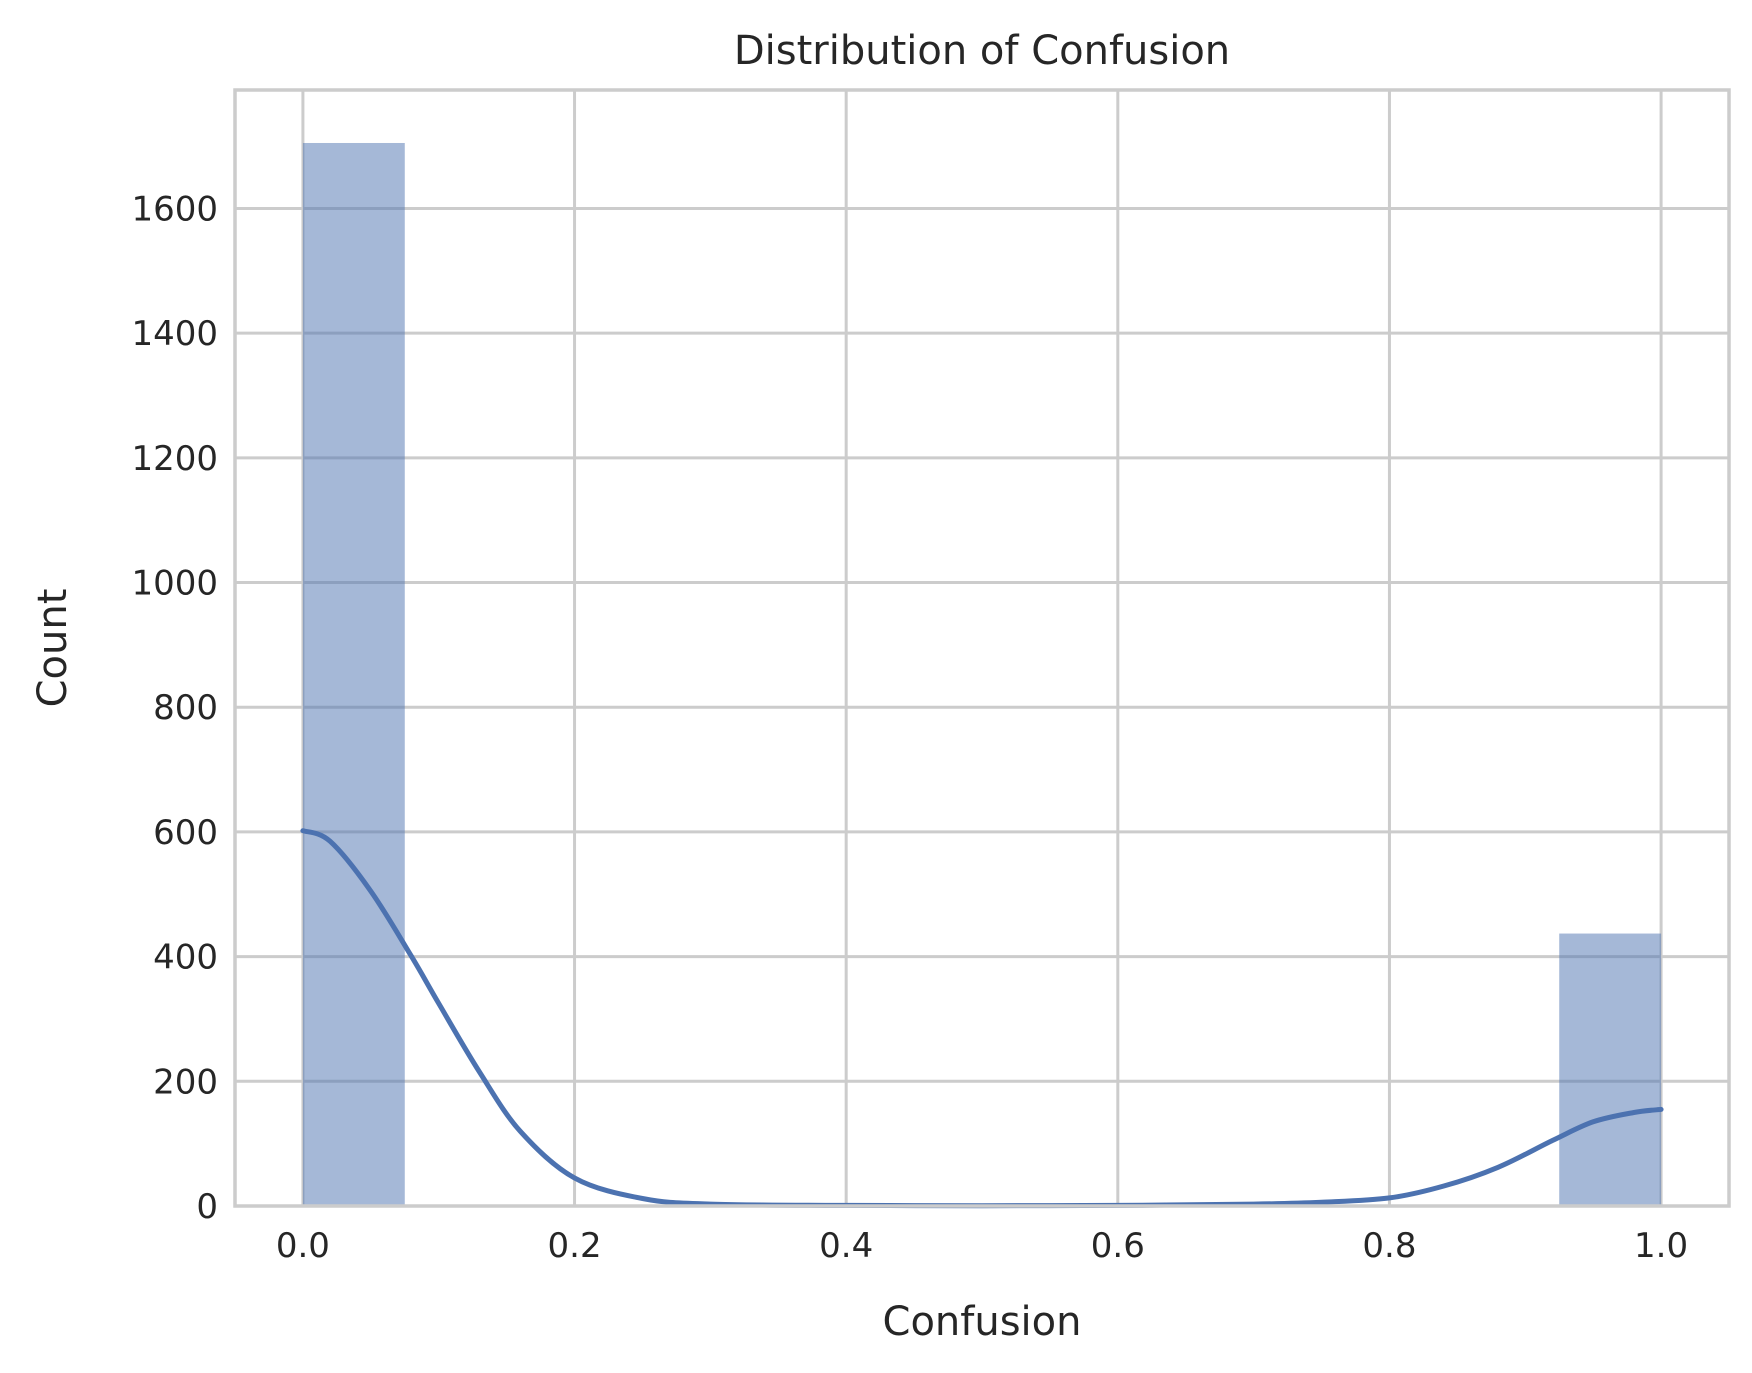 The width and height of the screenshot is (1752, 1373). I want to click on x-tick-label: 0.2, so click(575, 1246).